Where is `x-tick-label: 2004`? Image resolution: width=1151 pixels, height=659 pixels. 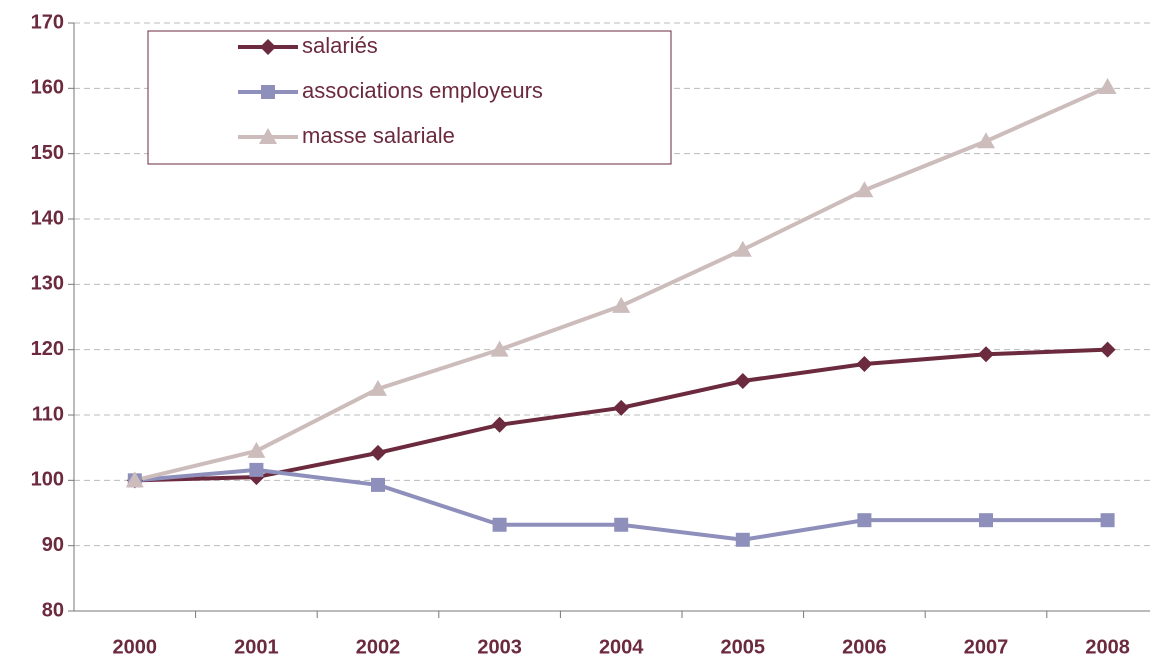 x-tick-label: 2004 is located at coordinates (621, 647).